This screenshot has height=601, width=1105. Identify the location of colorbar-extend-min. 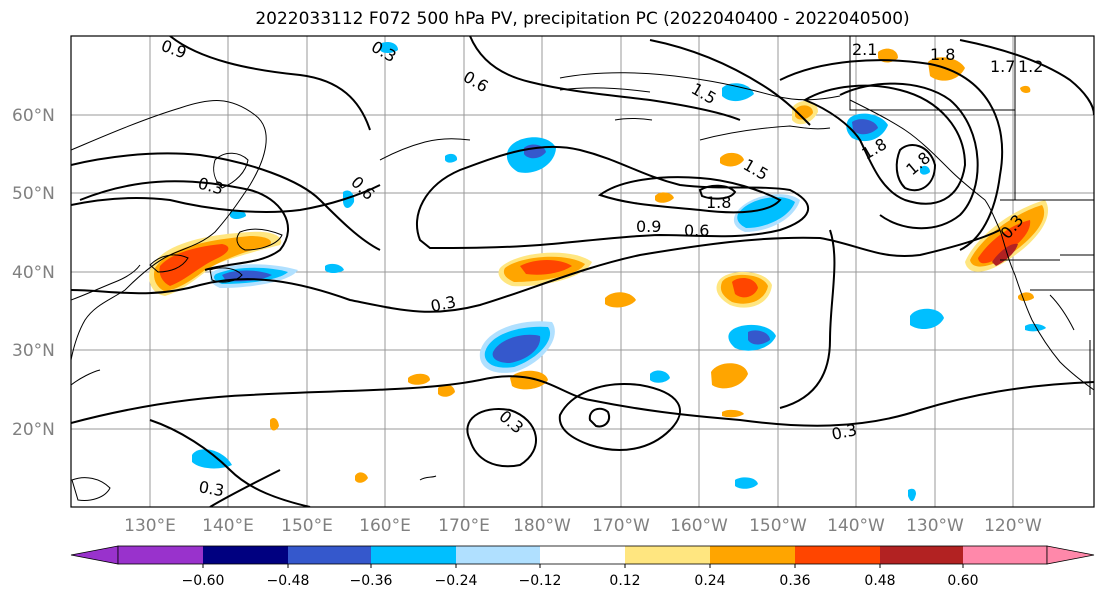
(94, 555).